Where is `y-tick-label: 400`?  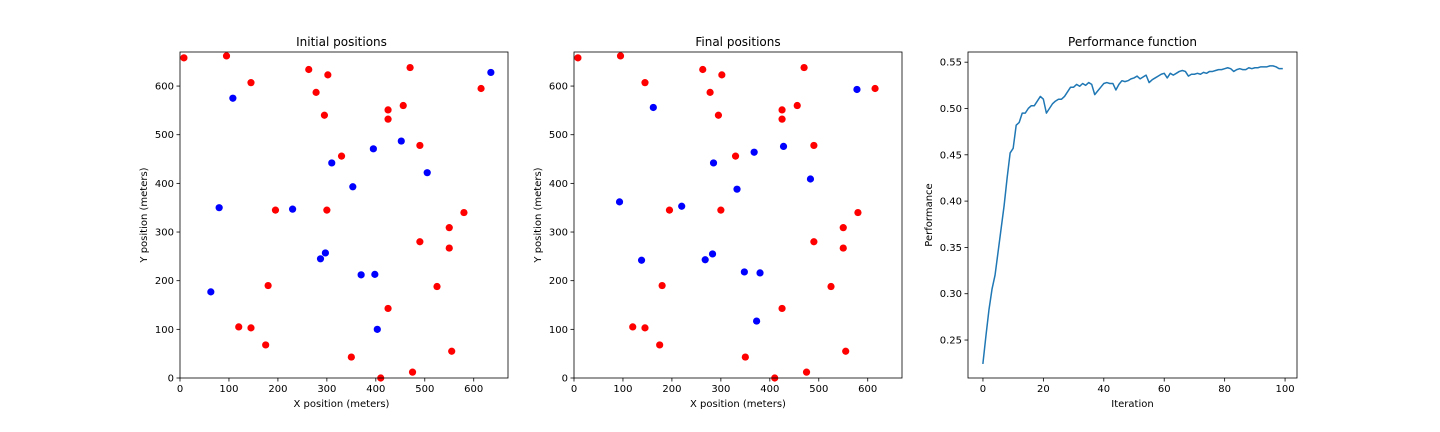
y-tick-label: 400 is located at coordinates (558, 184).